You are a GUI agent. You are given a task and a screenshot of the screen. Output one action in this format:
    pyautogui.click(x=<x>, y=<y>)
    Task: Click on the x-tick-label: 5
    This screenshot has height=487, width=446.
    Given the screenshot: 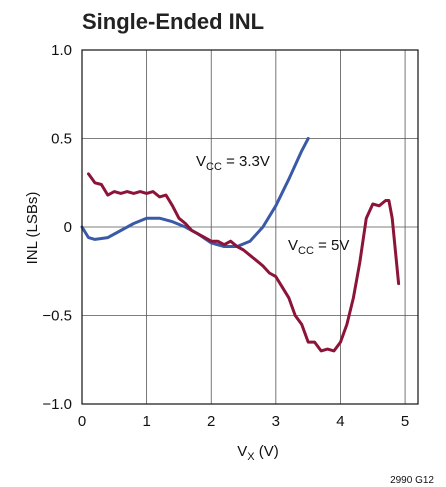 What is the action you would take?
    pyautogui.click(x=405, y=421)
    